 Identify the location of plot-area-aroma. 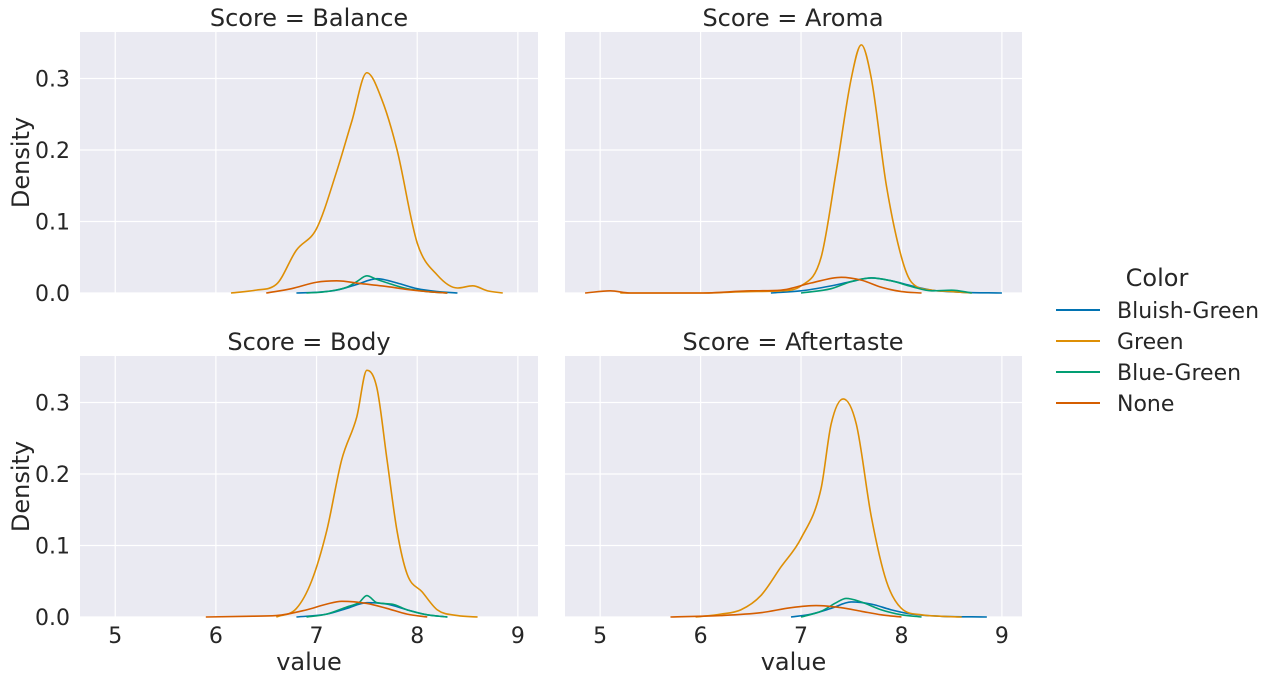
(793, 162).